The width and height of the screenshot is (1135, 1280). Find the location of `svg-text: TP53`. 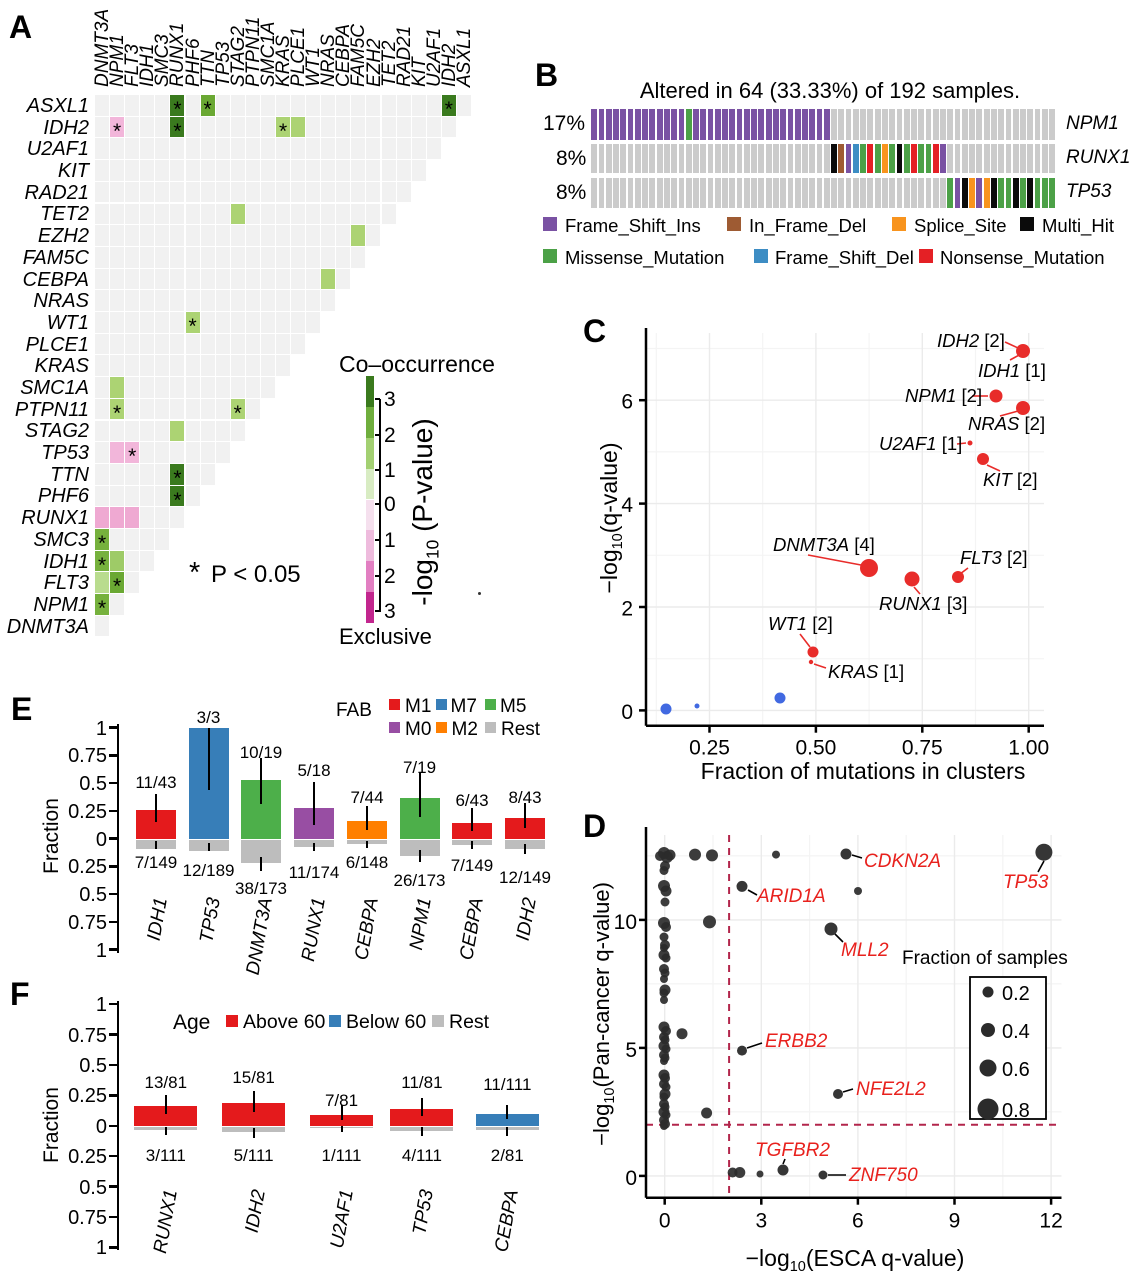

svg-text: TP53 is located at coordinates (1026, 882).